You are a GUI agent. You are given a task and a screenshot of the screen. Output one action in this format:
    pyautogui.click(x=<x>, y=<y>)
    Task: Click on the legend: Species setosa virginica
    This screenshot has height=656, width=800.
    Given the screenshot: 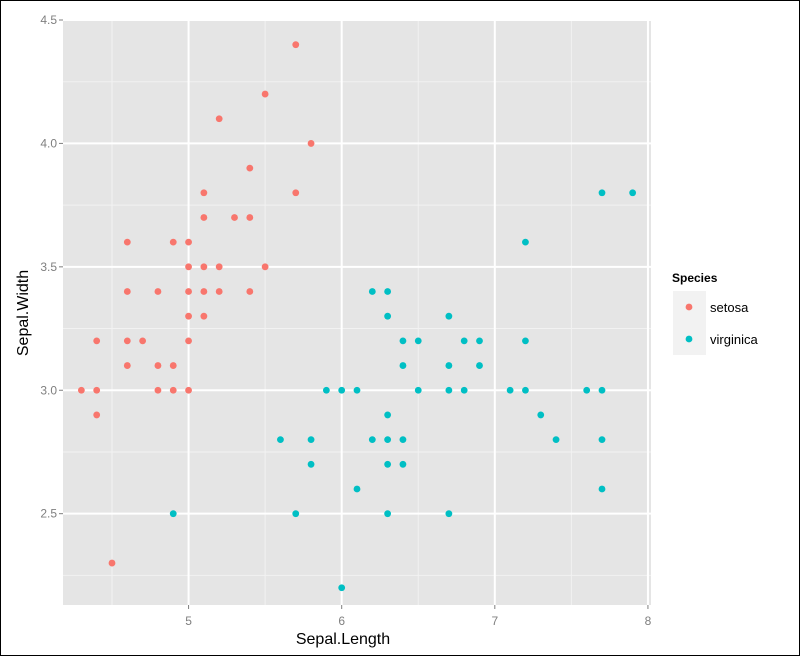 What is the action you would take?
    pyautogui.click(x=715, y=313)
    